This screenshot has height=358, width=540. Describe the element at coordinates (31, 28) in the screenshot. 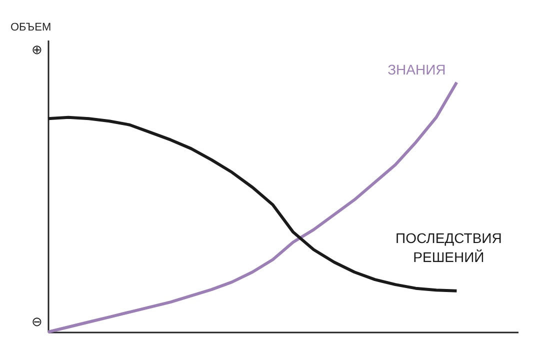

I see `y-axis-title: ОБЪЕМ` at that location.